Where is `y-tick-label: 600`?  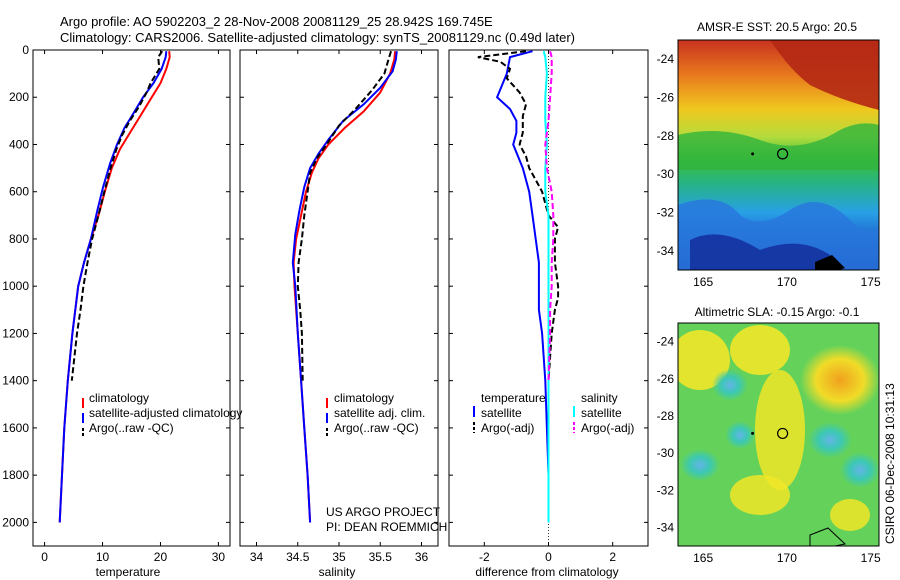 y-tick-label: 600 is located at coordinates (19, 192).